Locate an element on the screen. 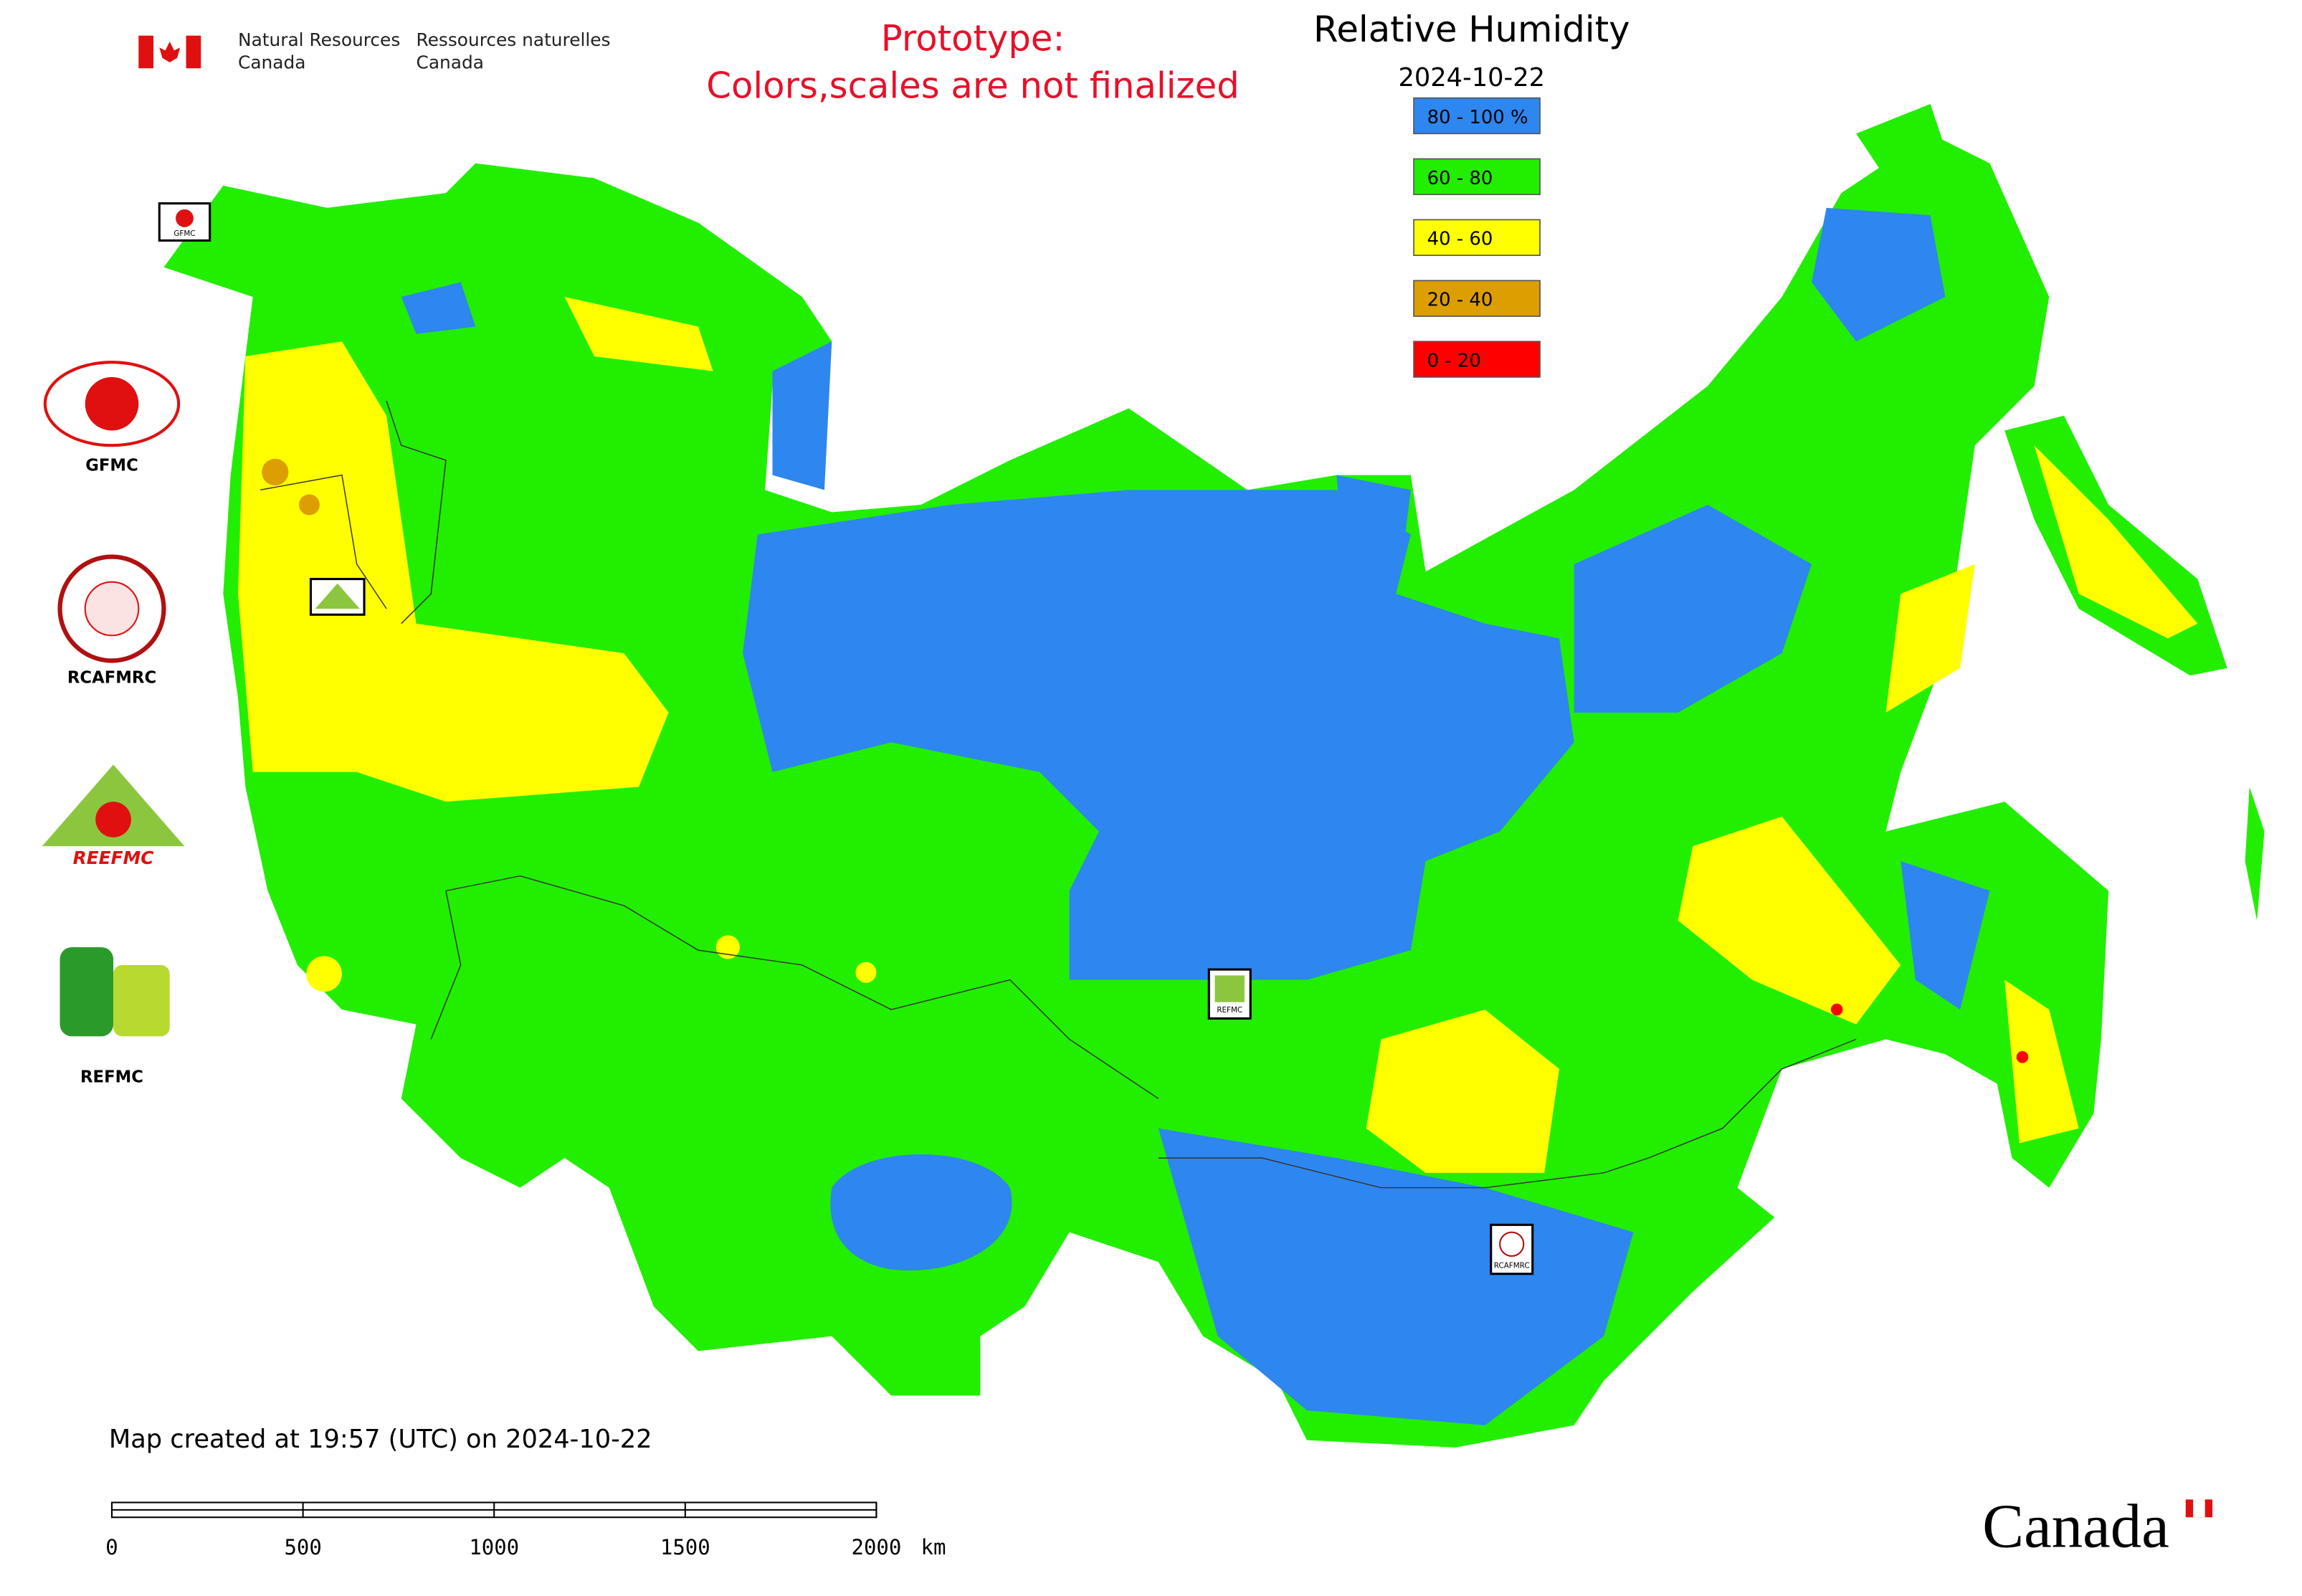 Image resolution: width=2302 pixels, height=1596 pixels. marker-label: GFMC is located at coordinates (184, 233).